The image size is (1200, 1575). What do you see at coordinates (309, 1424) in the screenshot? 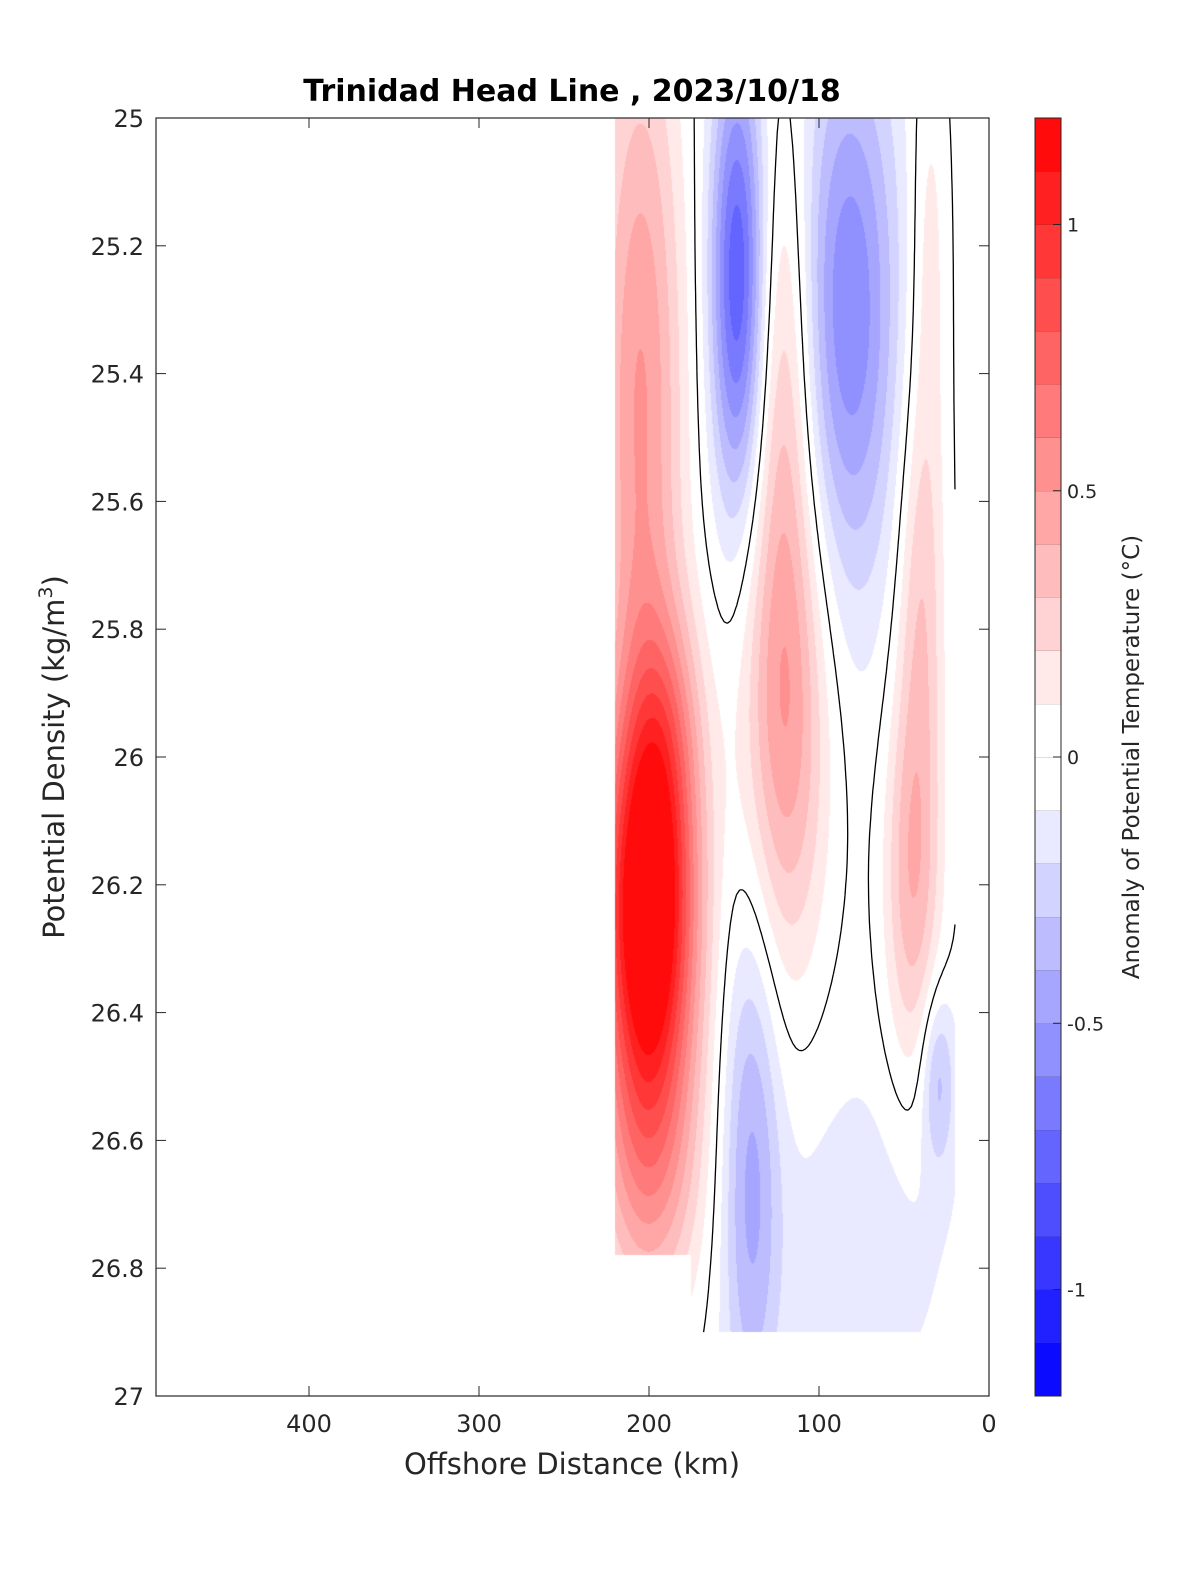
I see `x-tick-label: 400` at bounding box center [309, 1424].